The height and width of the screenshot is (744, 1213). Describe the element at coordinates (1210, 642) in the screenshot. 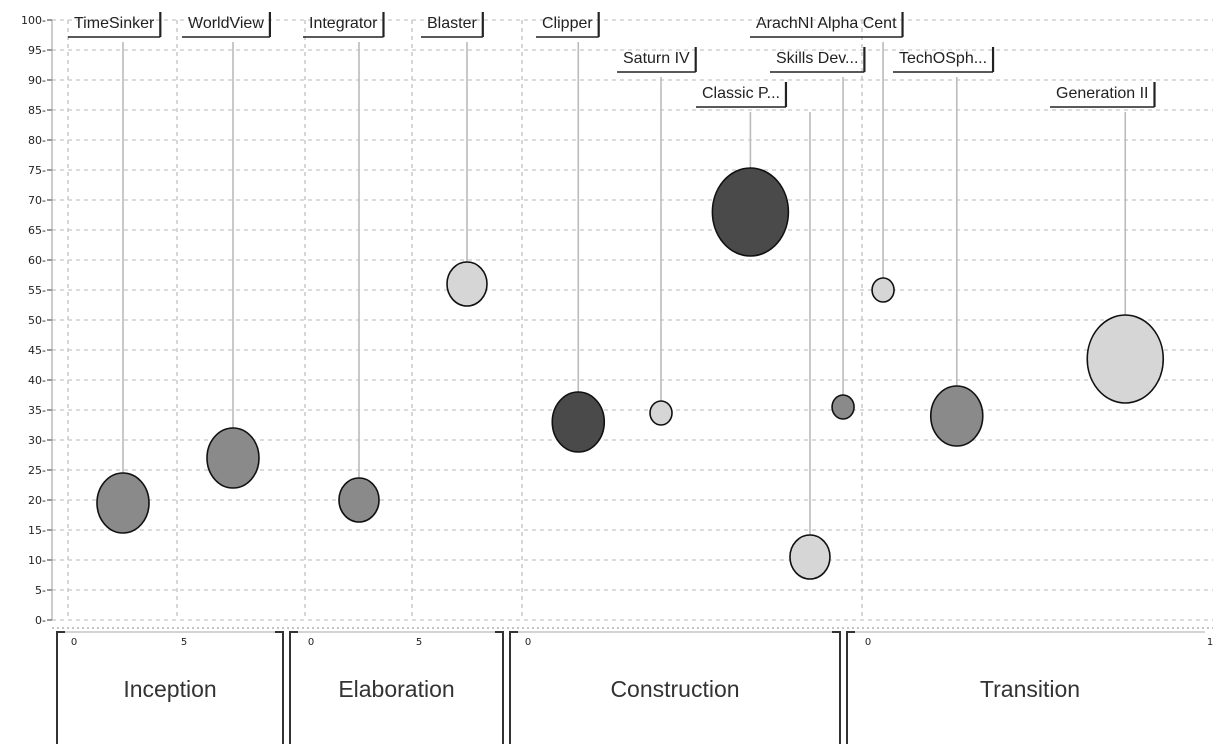

I see `phase-tick-label: 1` at that location.